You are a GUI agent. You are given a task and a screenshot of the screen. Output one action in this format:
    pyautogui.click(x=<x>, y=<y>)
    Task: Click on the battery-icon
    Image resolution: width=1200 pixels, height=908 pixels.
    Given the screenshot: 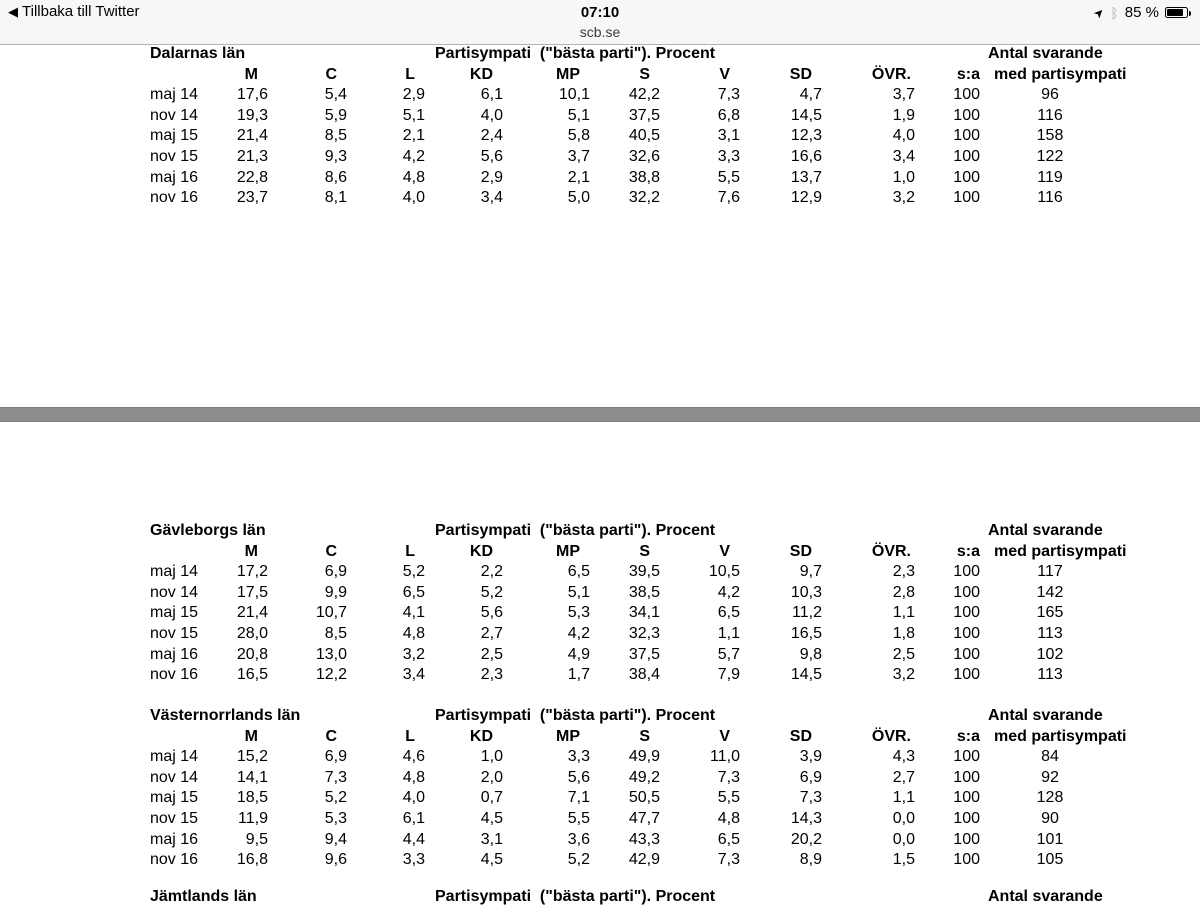 What is the action you would take?
    pyautogui.click(x=1178, y=12)
    